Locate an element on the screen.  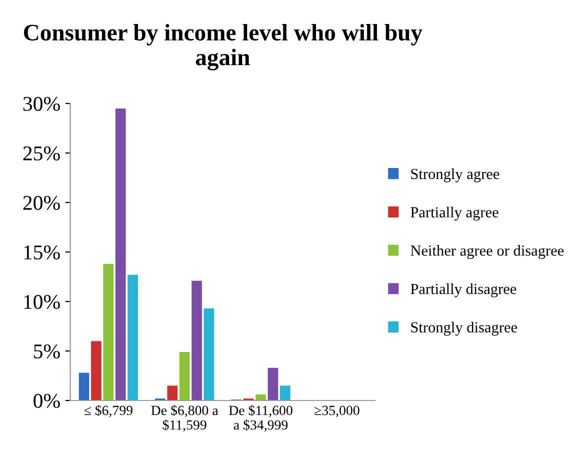
x-tick-label: De $11,600 a $34,999 is located at coordinates (260, 418).